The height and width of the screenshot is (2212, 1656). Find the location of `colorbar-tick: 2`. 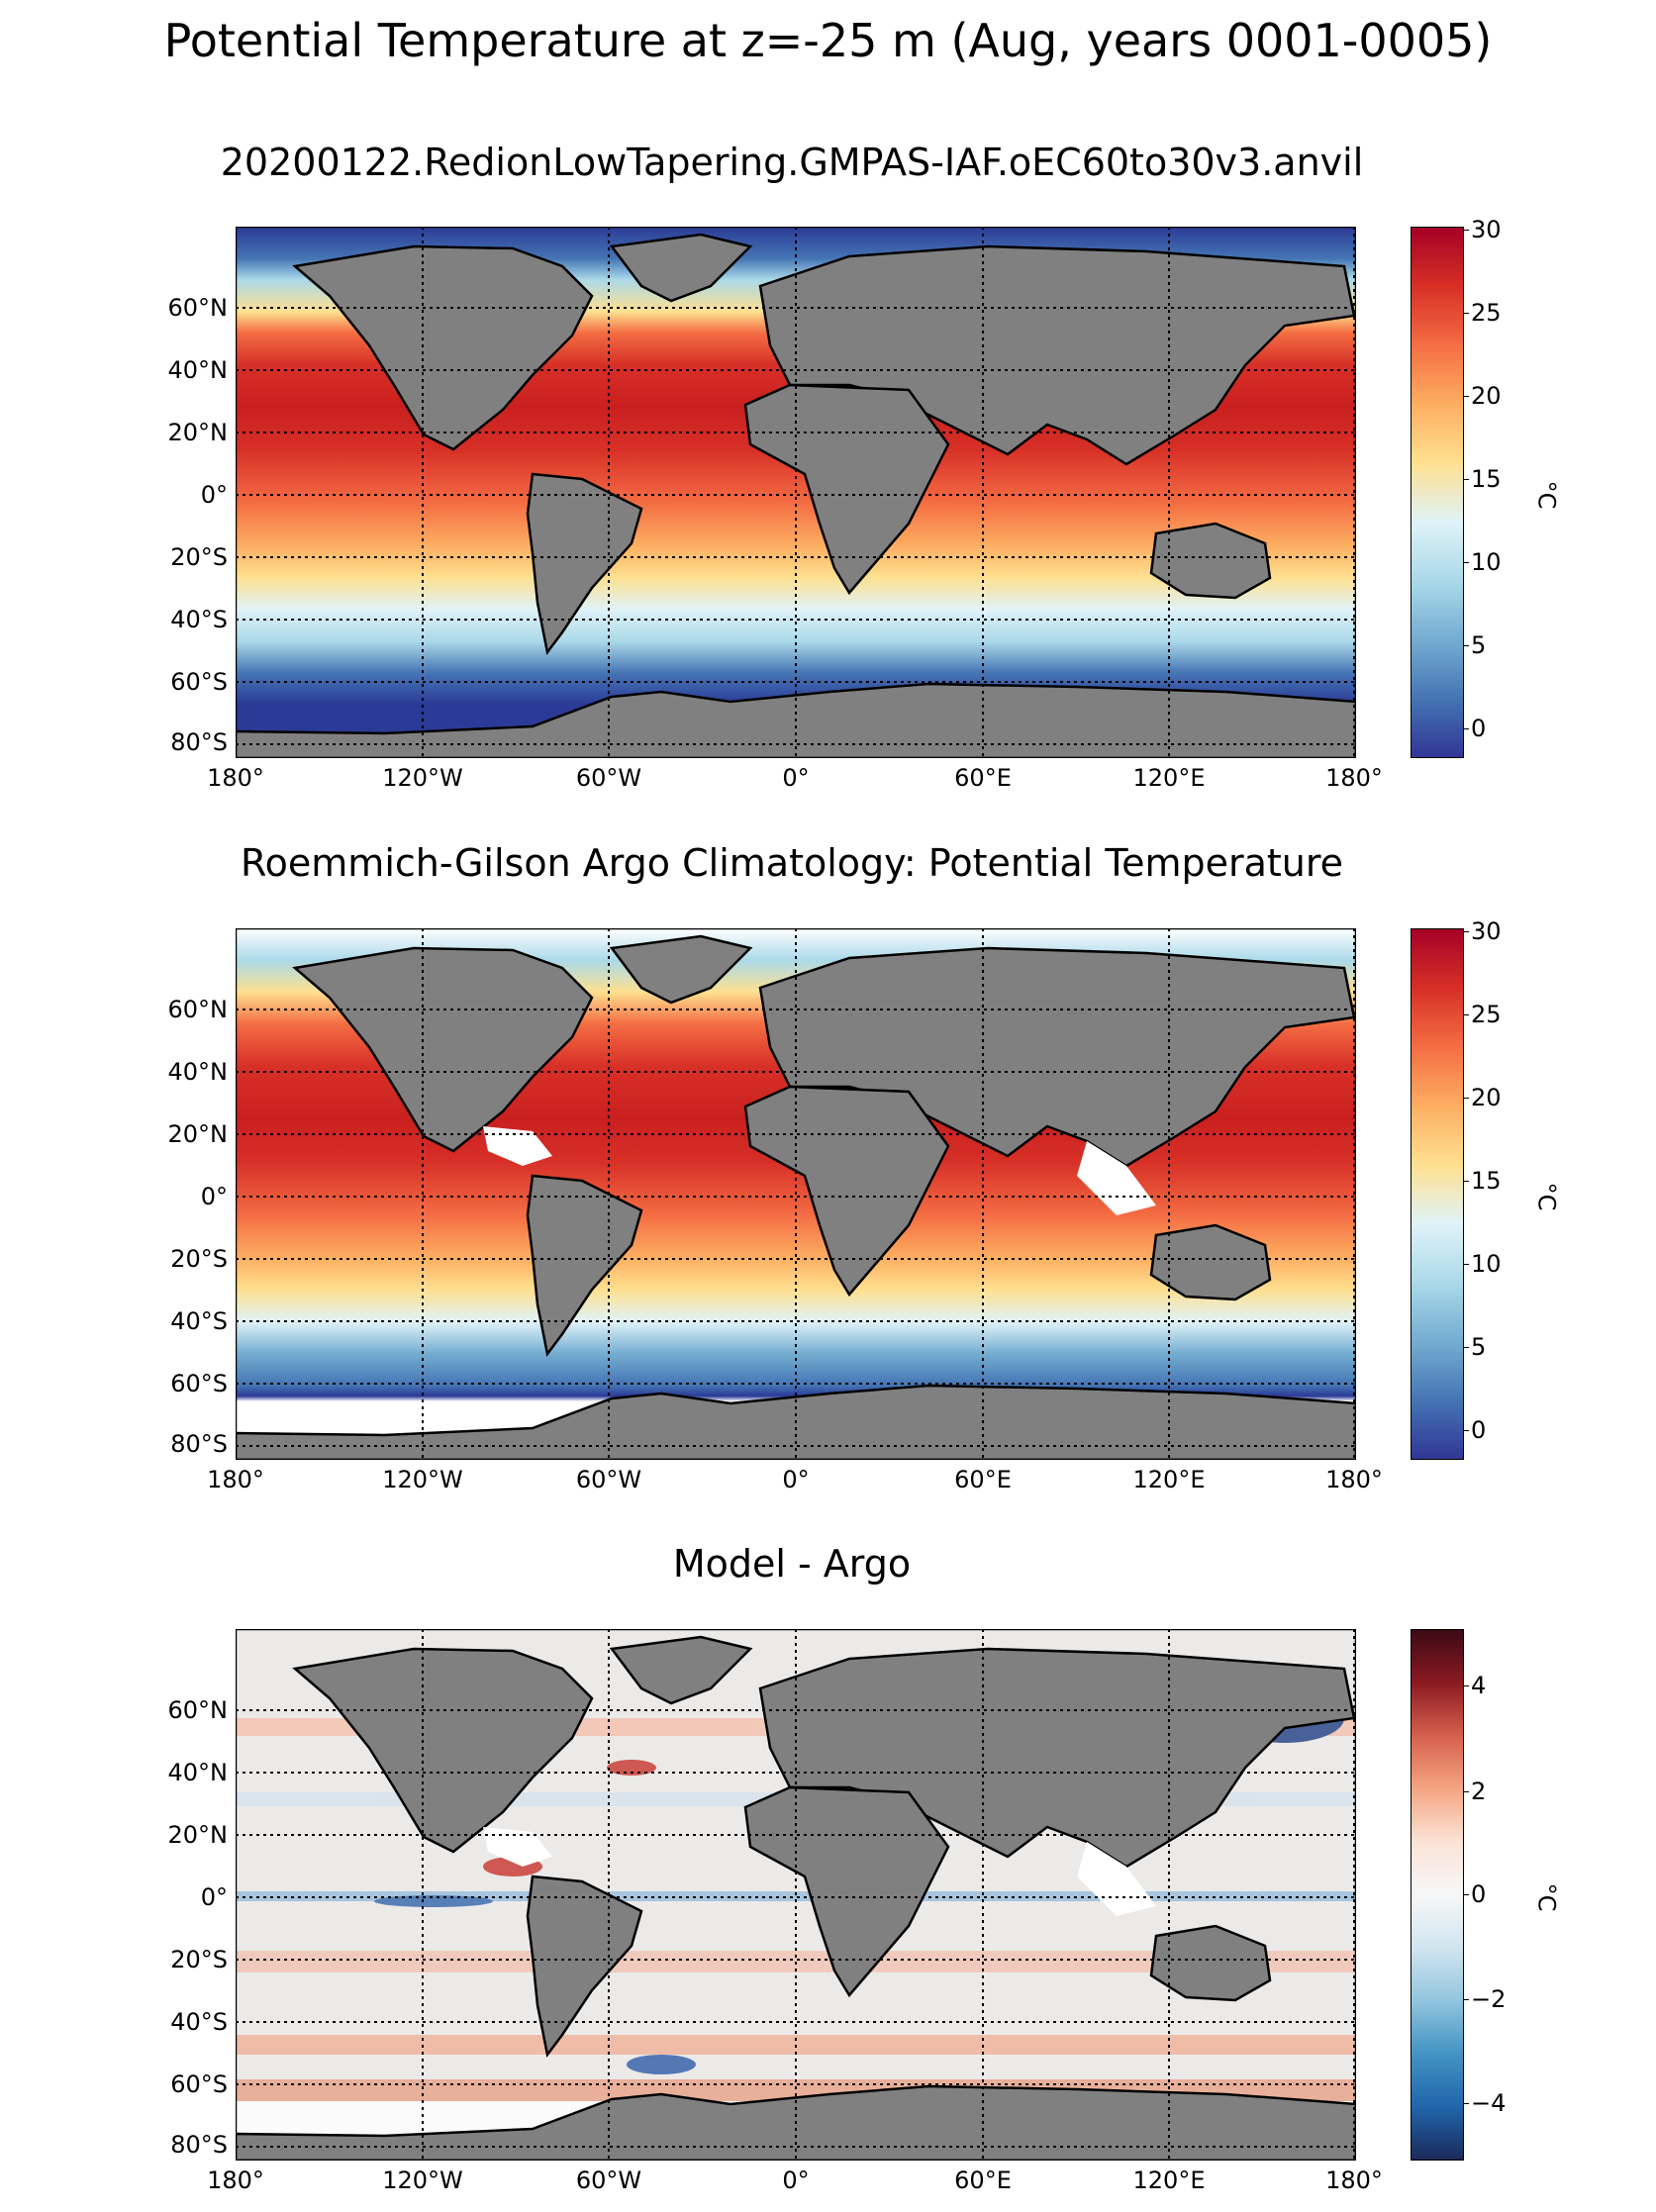

colorbar-tick: 2 is located at coordinates (1474, 1791).